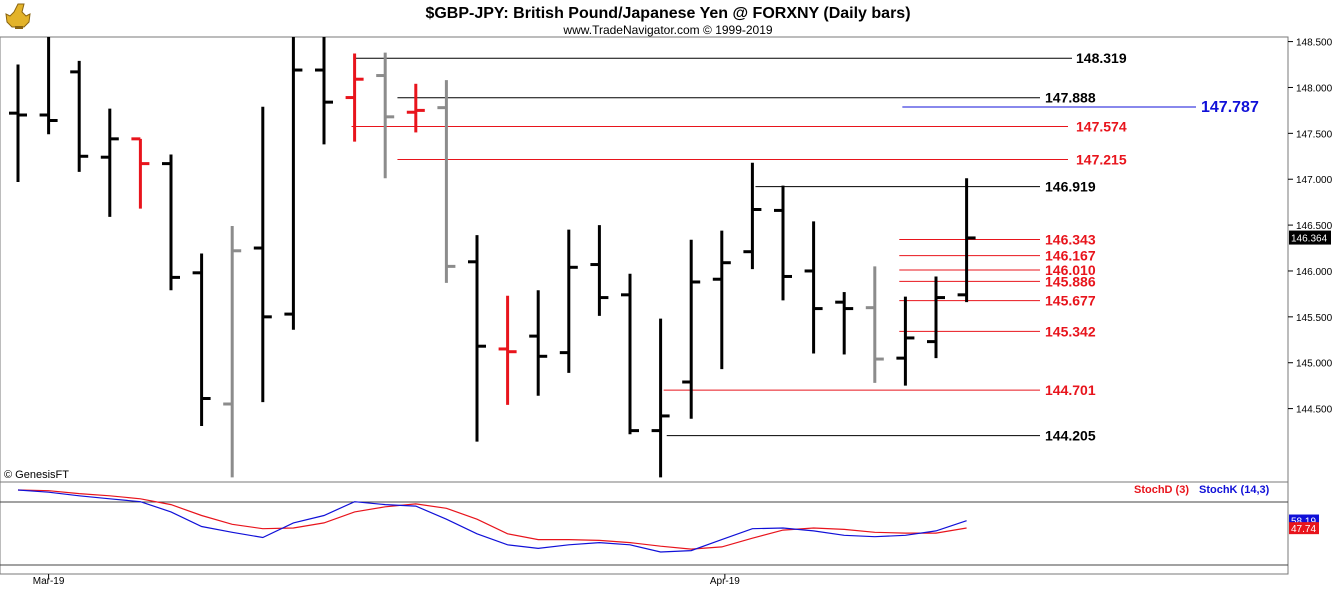 The width and height of the screenshot is (1336, 596). I want to click on level-label: 145.886, so click(1070, 281).